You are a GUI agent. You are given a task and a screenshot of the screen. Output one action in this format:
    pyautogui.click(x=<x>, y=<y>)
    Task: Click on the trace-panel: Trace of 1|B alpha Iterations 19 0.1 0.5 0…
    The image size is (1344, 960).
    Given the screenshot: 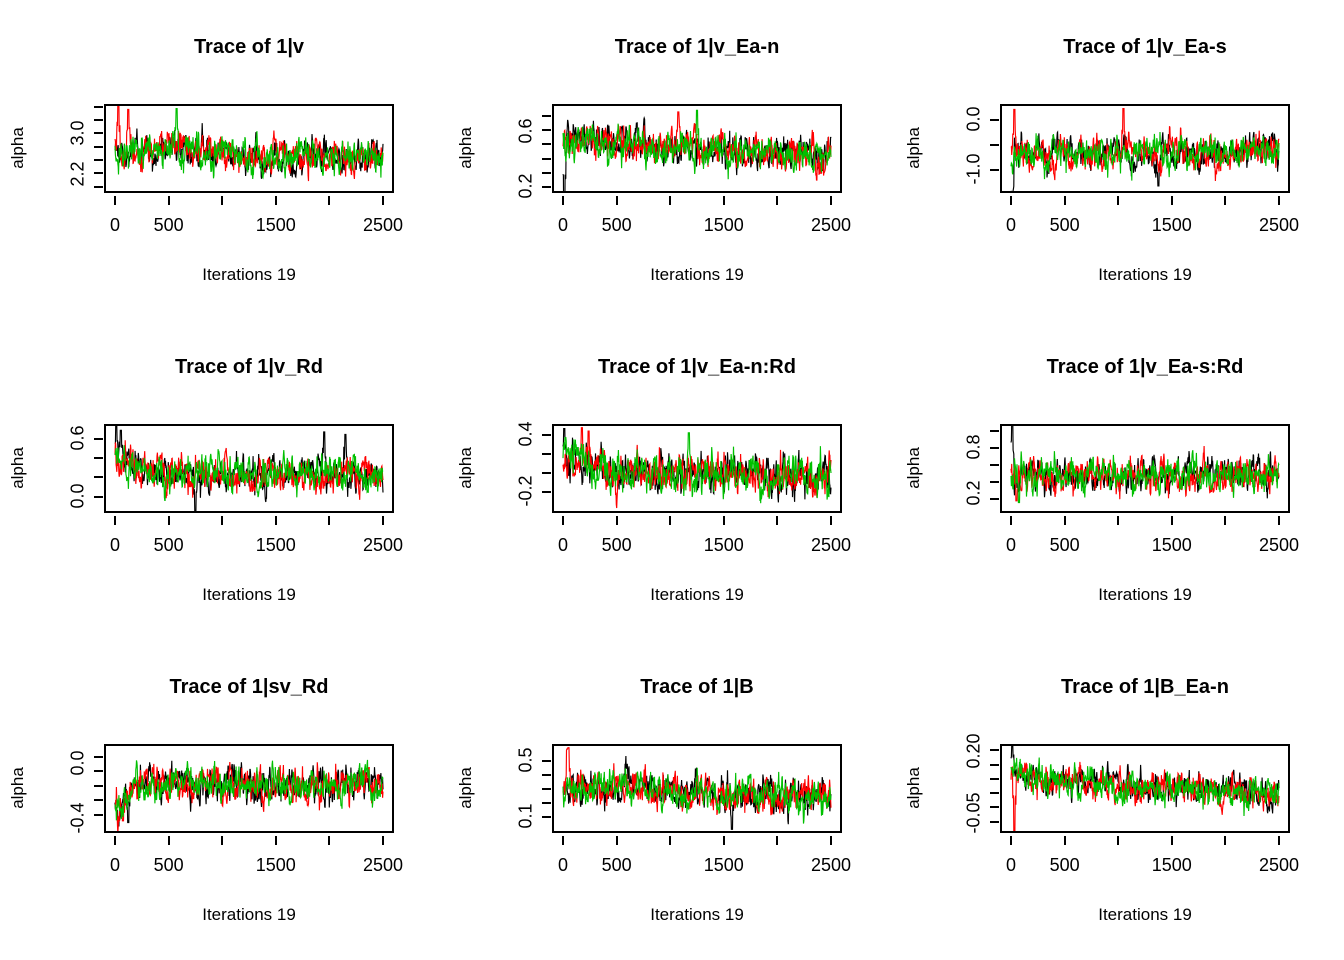 What is the action you would take?
    pyautogui.click(x=672, y=800)
    